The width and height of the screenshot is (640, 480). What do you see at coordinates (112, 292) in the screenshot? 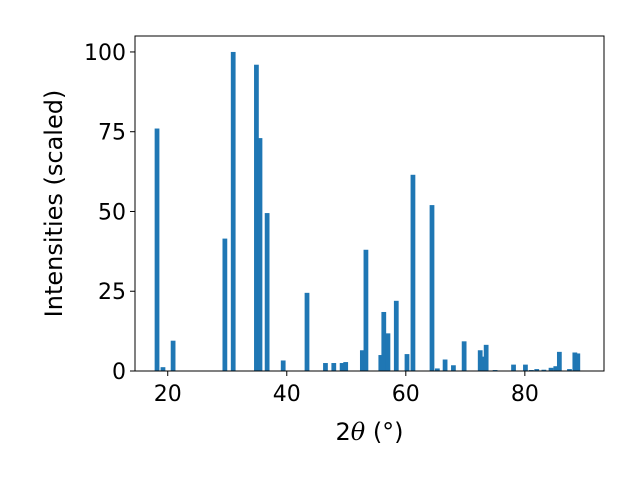
I see `y-tick-label: 25` at bounding box center [112, 292].